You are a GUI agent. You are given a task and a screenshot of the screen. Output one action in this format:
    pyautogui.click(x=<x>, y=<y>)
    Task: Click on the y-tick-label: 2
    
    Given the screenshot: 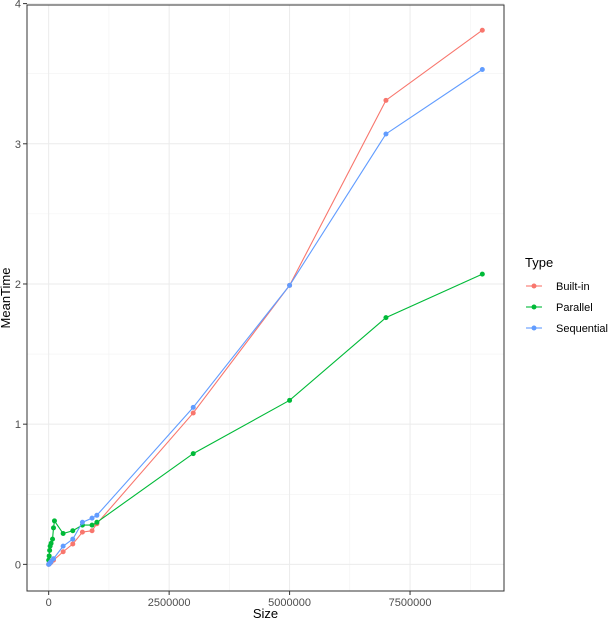 What is the action you would take?
    pyautogui.click(x=18, y=285)
    